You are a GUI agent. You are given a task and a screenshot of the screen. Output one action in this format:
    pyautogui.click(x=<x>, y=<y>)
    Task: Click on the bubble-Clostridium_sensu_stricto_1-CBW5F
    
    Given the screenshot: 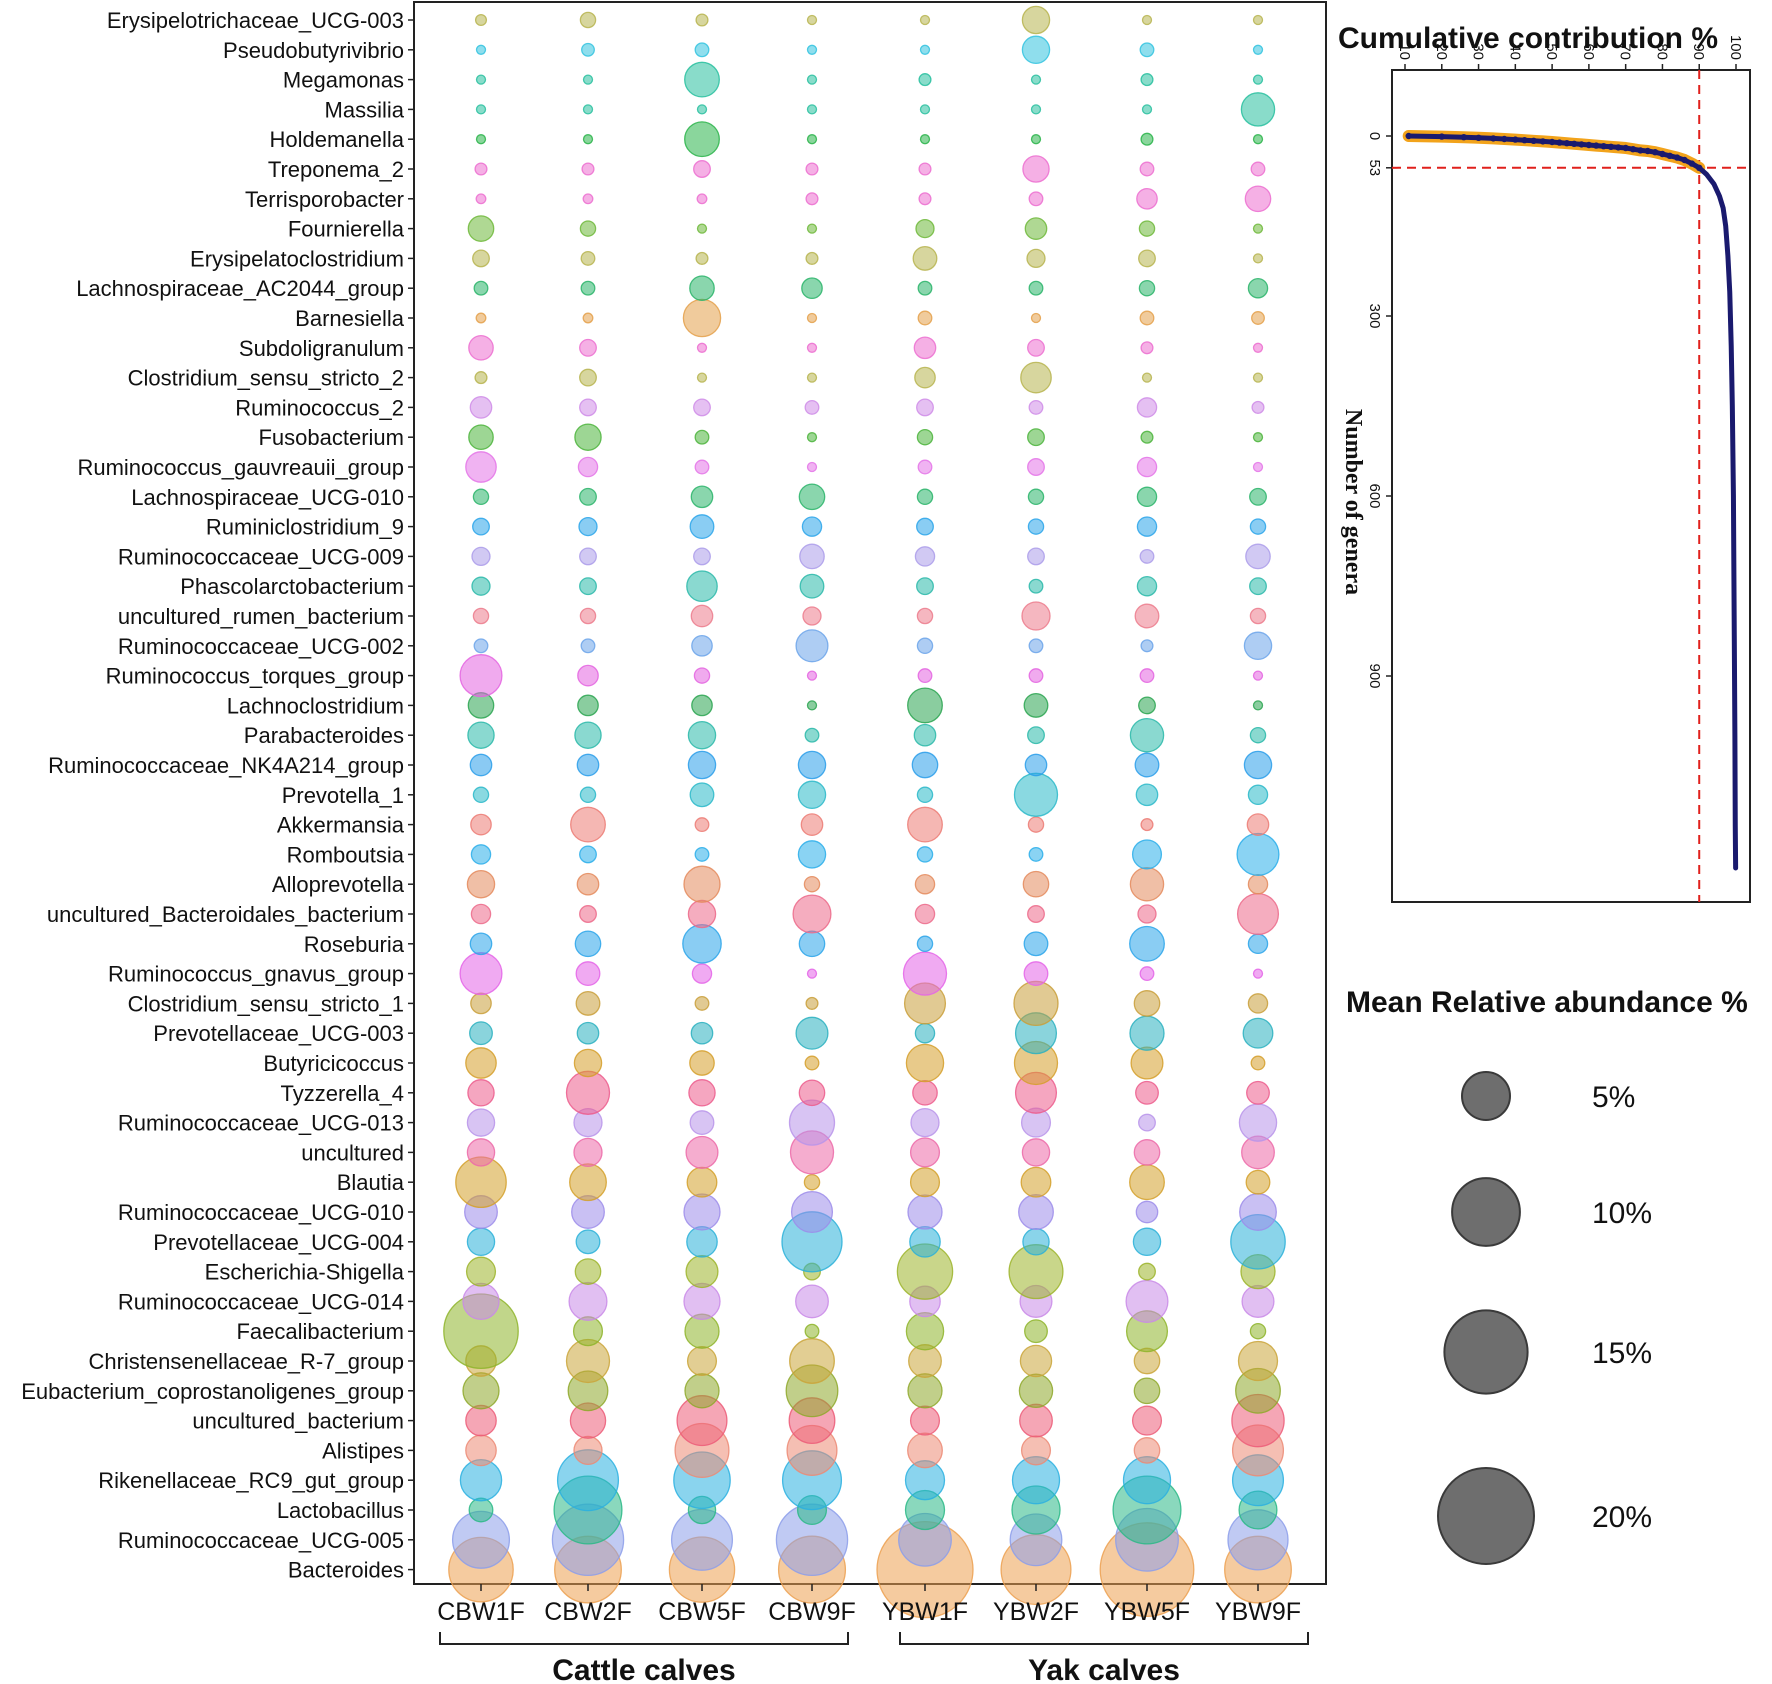 What is the action you would take?
    pyautogui.click(x=702, y=1003)
    